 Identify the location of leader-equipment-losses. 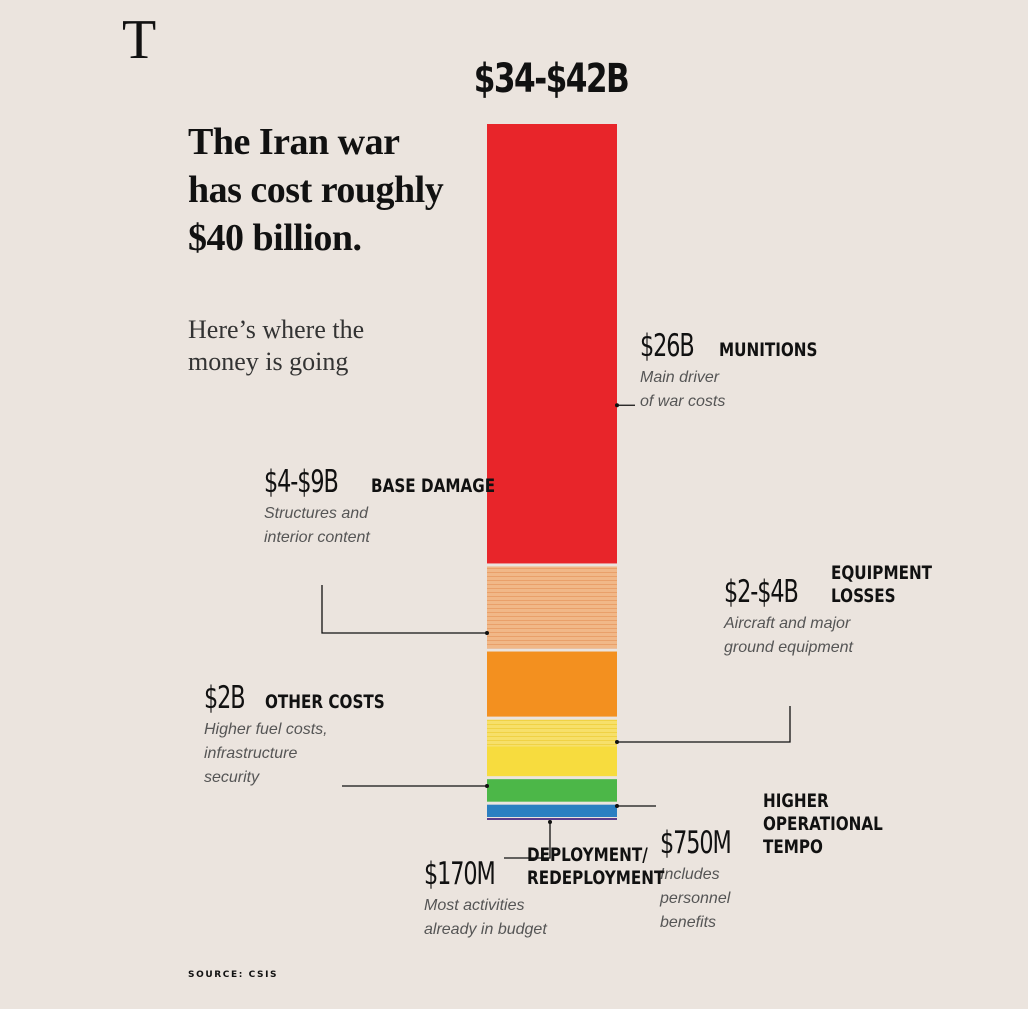
(704, 724).